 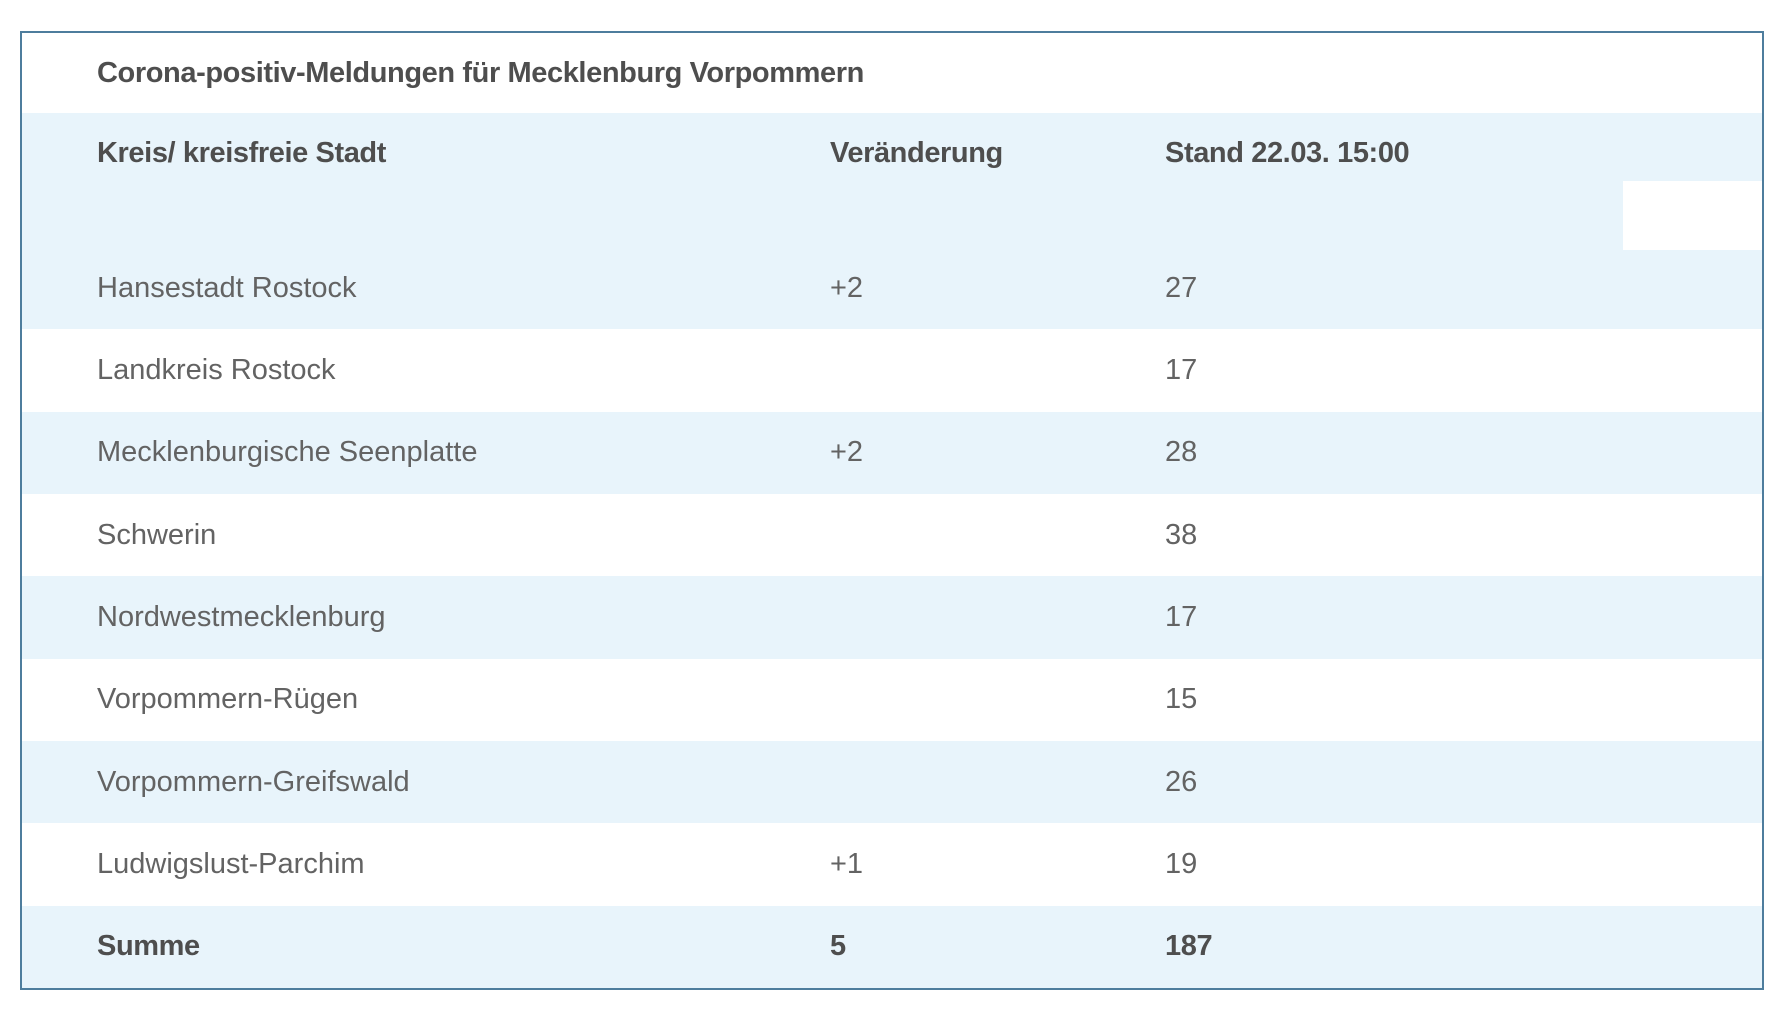 What do you see at coordinates (148, 946) in the screenshot?
I see `cell-kreis: Summe` at bounding box center [148, 946].